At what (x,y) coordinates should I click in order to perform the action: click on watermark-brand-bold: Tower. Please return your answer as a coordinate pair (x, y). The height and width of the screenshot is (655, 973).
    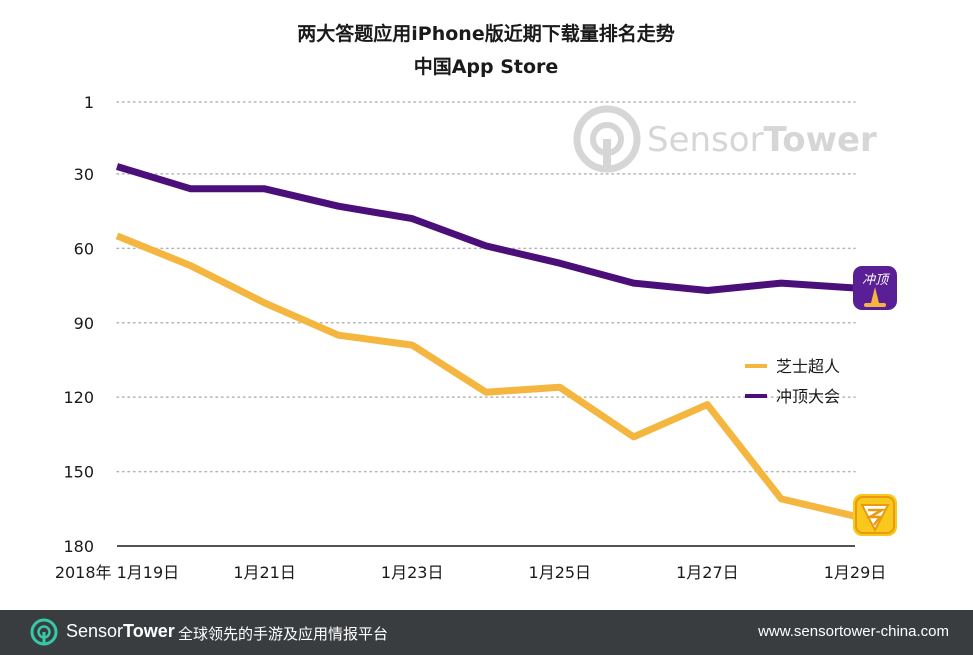
    Looking at the image, I should click on (821, 140).